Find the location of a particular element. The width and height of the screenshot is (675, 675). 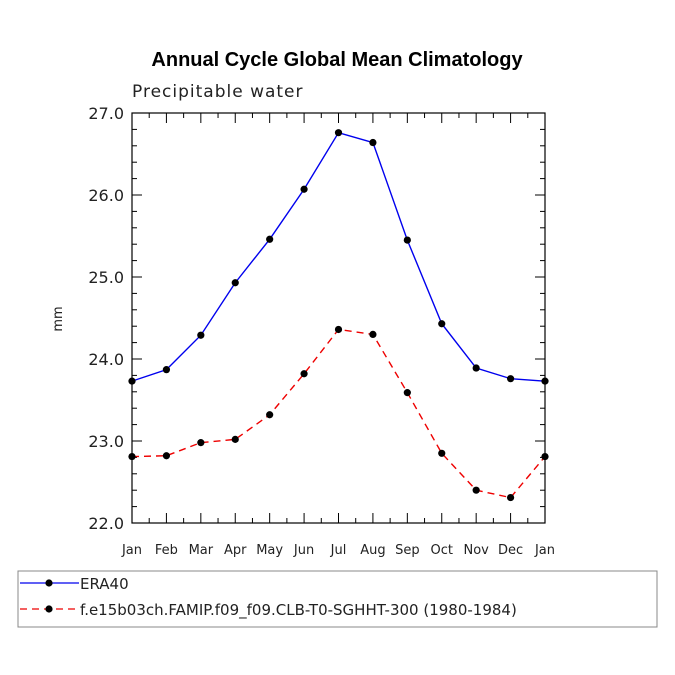

x-tick-label: Dec is located at coordinates (510, 550).